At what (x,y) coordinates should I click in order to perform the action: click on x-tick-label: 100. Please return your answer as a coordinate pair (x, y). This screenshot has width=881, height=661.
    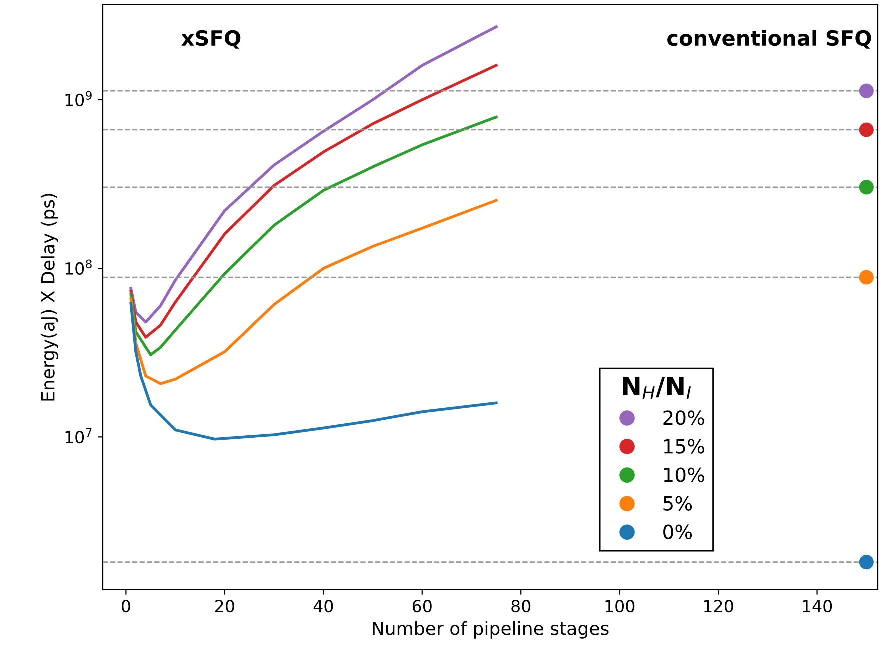
    Looking at the image, I should click on (620, 606).